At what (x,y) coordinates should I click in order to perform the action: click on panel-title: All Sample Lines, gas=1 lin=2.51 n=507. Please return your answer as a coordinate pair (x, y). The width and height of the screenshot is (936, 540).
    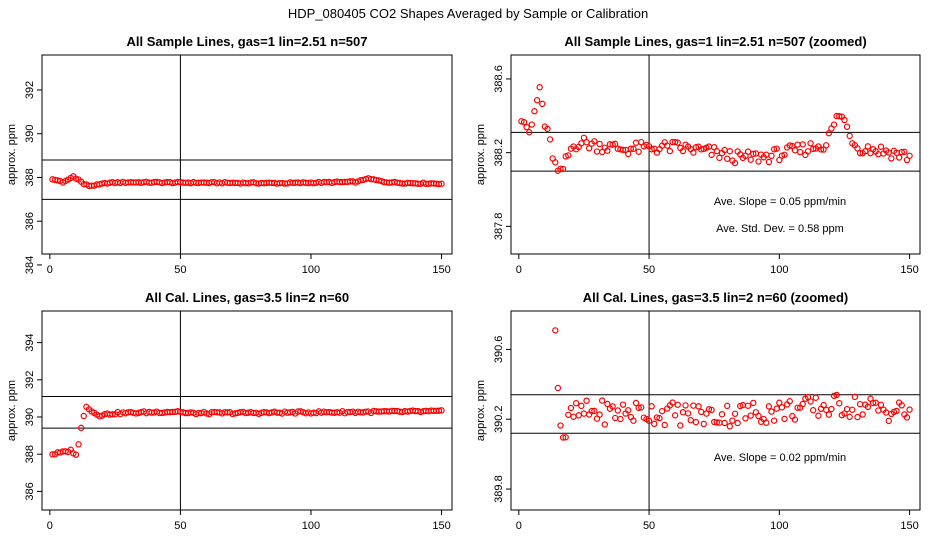
    Looking at the image, I should click on (247, 41).